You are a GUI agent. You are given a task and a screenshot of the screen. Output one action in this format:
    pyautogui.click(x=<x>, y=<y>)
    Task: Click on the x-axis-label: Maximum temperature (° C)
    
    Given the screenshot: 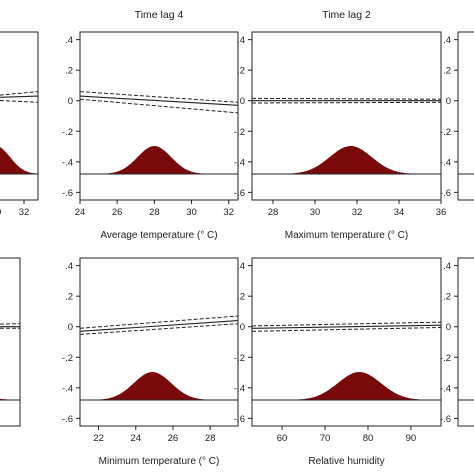 What is the action you would take?
    pyautogui.click(x=346, y=235)
    